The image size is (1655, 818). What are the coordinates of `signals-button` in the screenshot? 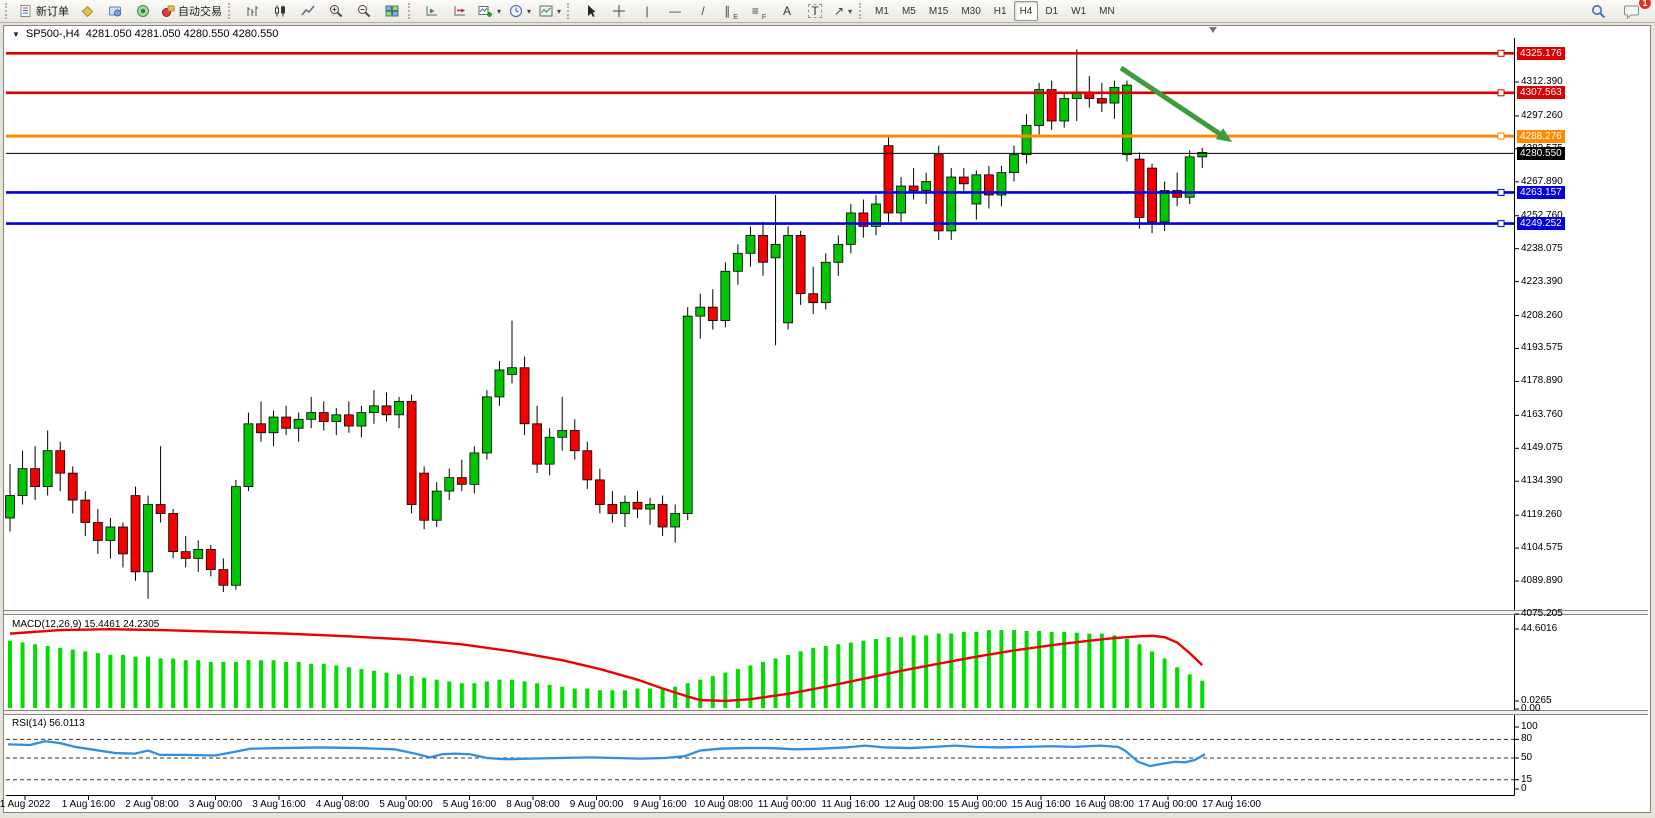 It's located at (143, 11).